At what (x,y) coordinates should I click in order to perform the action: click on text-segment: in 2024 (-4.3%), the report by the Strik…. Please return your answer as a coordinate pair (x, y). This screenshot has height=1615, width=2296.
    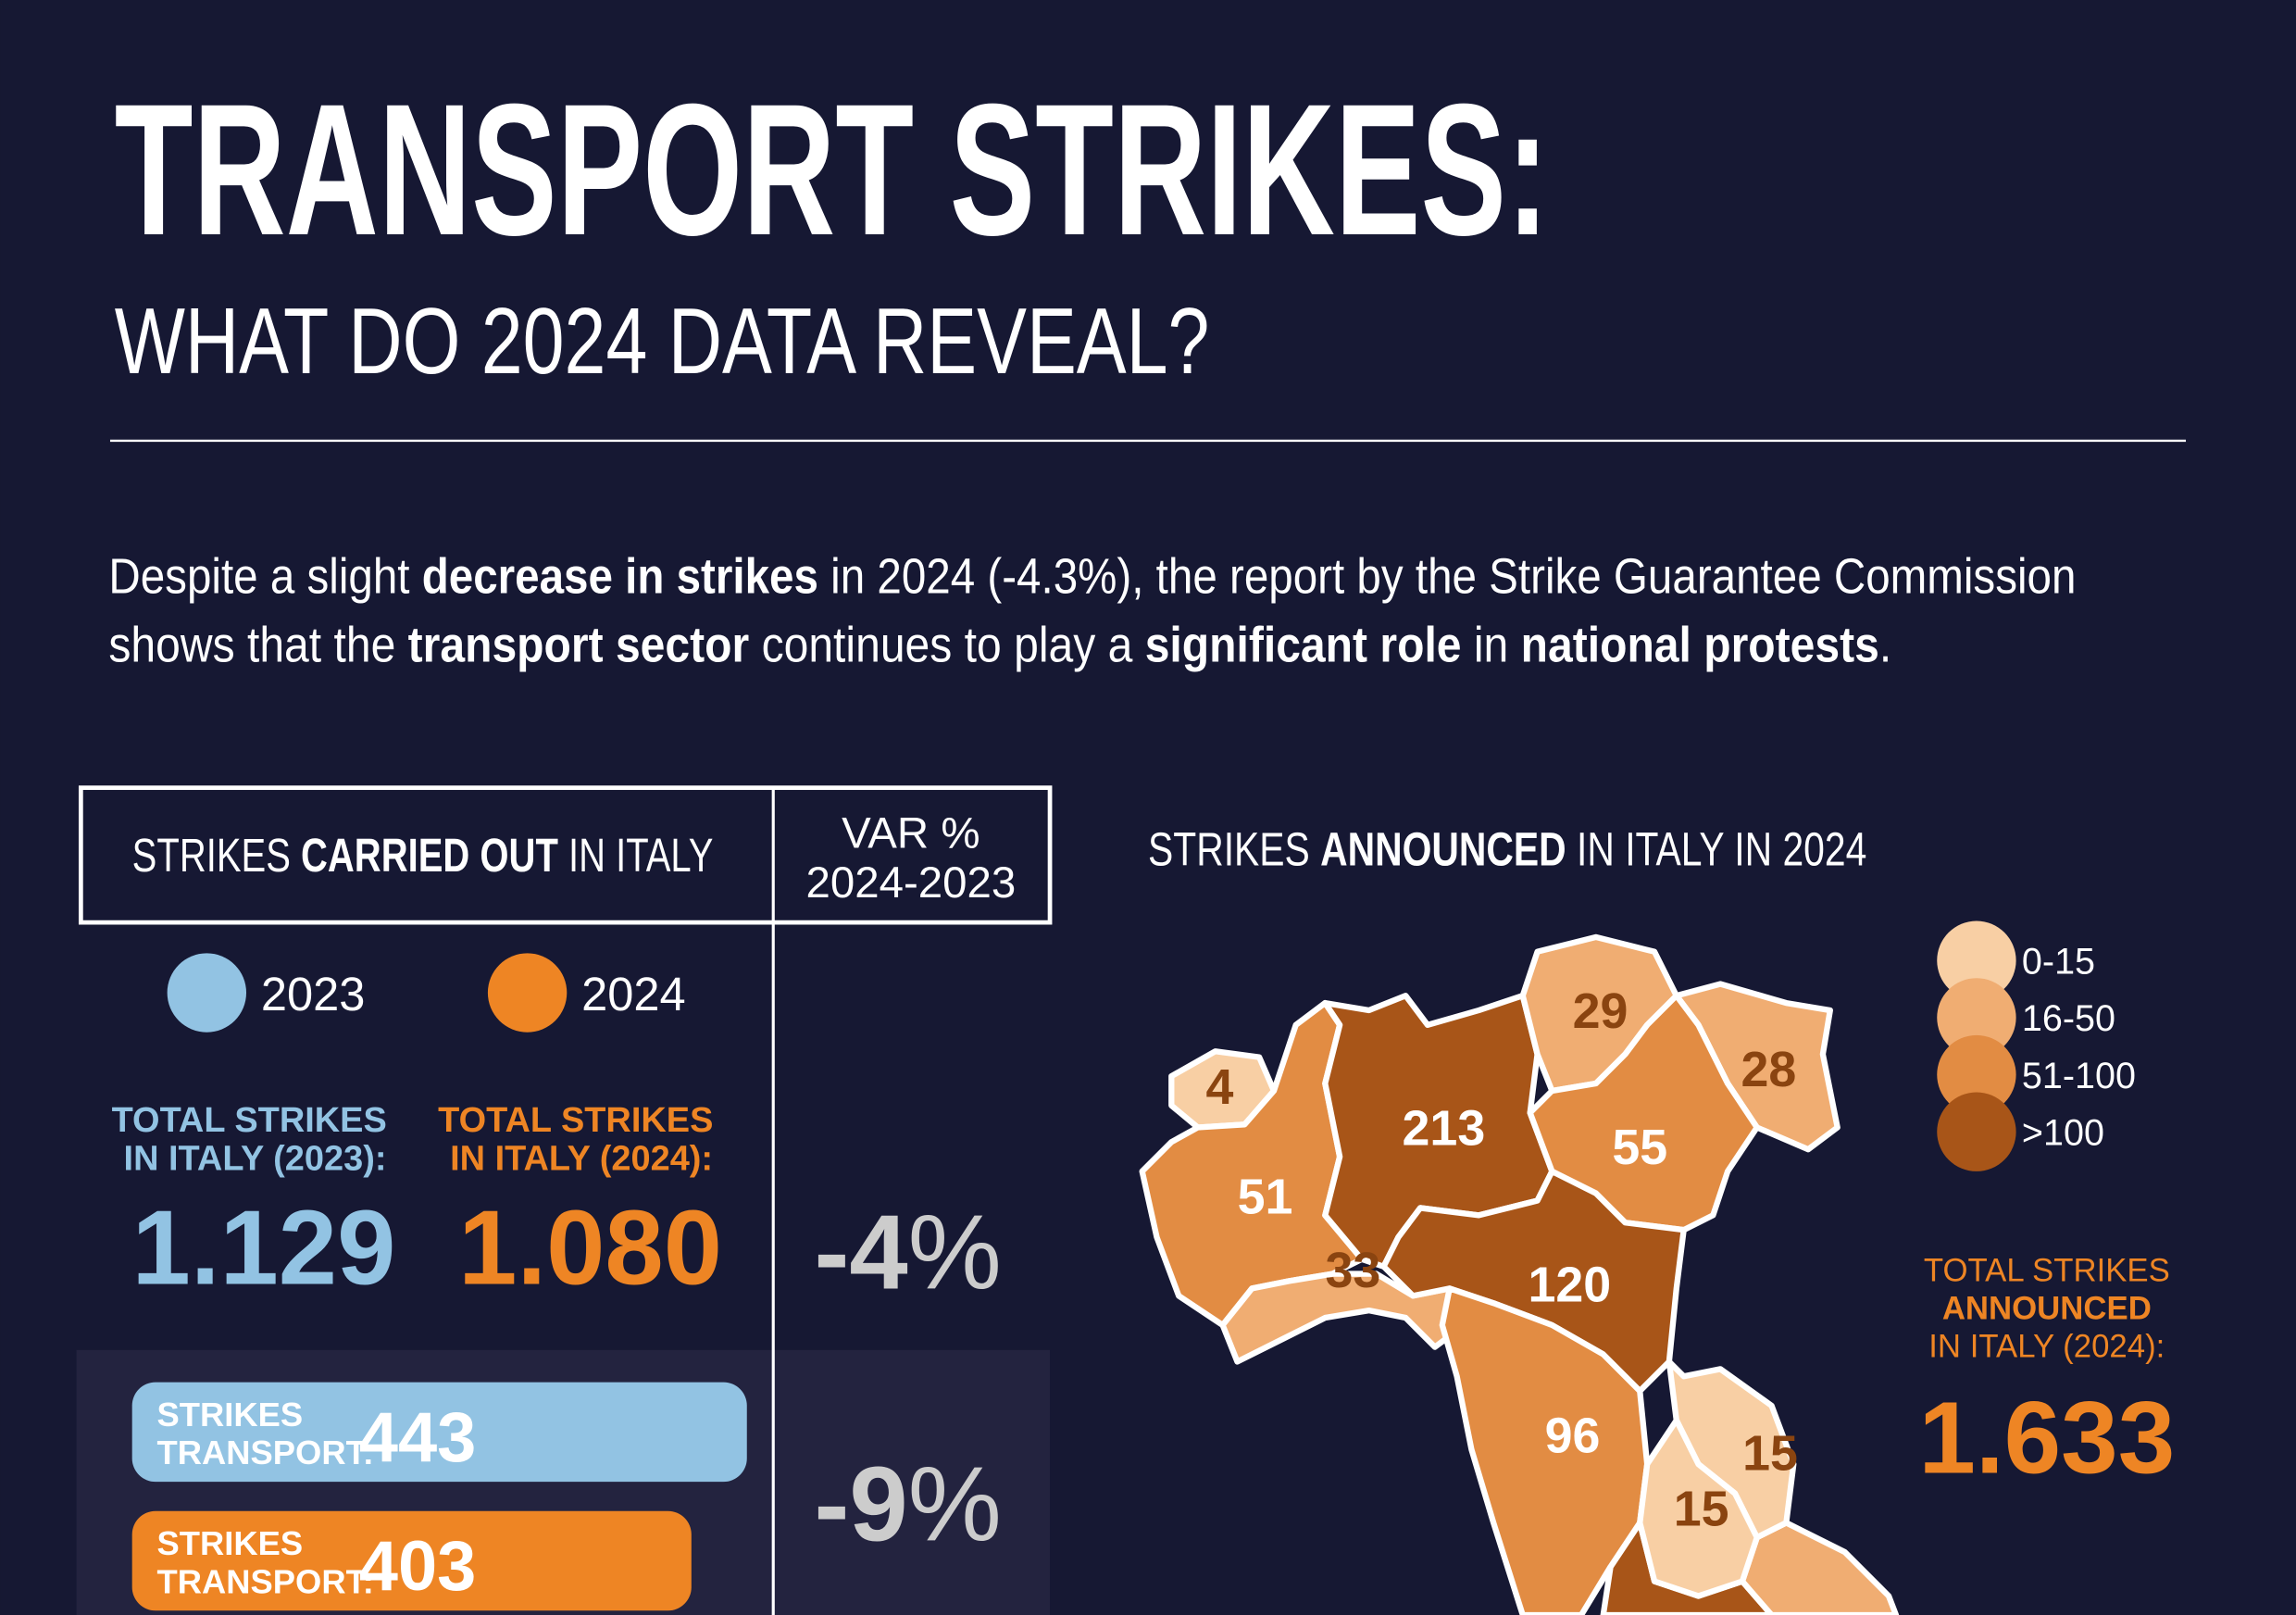
    Looking at the image, I should click on (1447, 576).